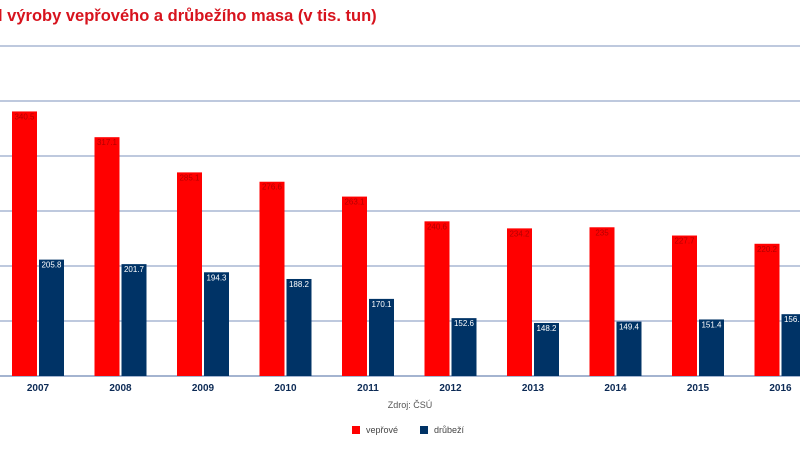 Image resolution: width=800 pixels, height=450 pixels. What do you see at coordinates (449, 430) in the screenshot?
I see `legend-label-drubezi: drůbeží` at bounding box center [449, 430].